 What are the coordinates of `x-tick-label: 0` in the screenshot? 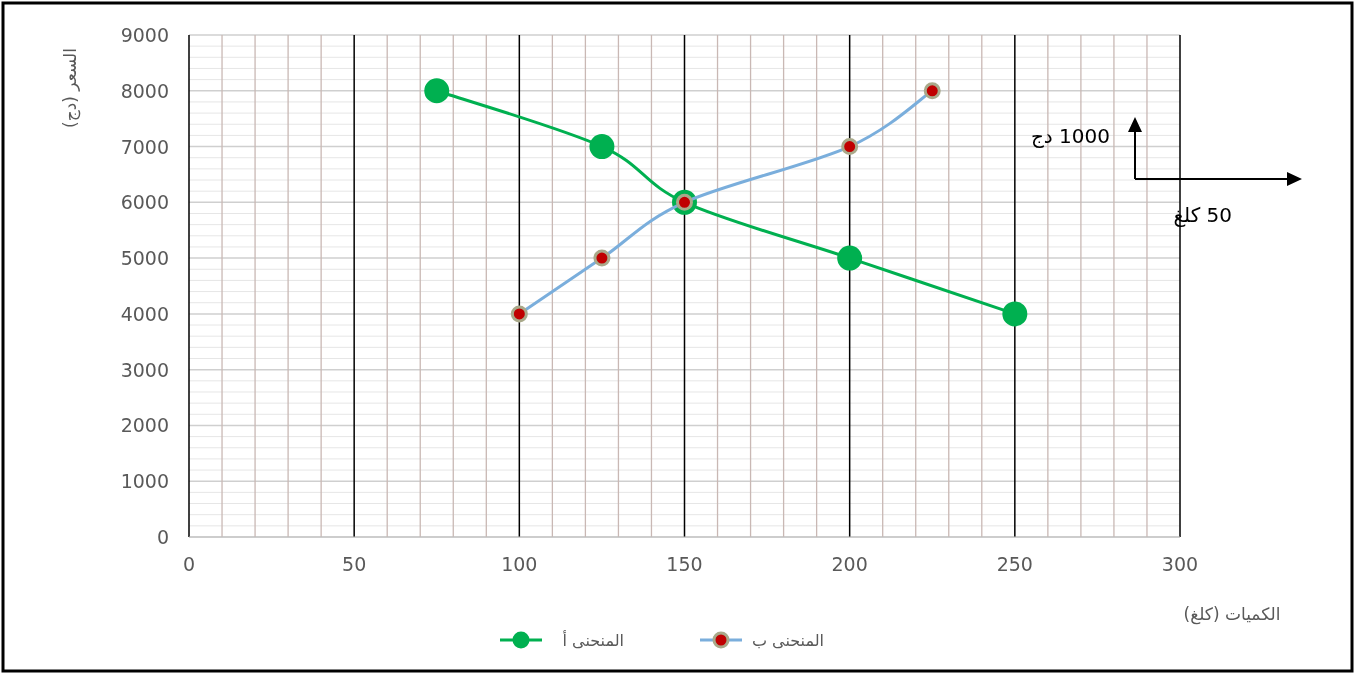 It's located at (189, 564).